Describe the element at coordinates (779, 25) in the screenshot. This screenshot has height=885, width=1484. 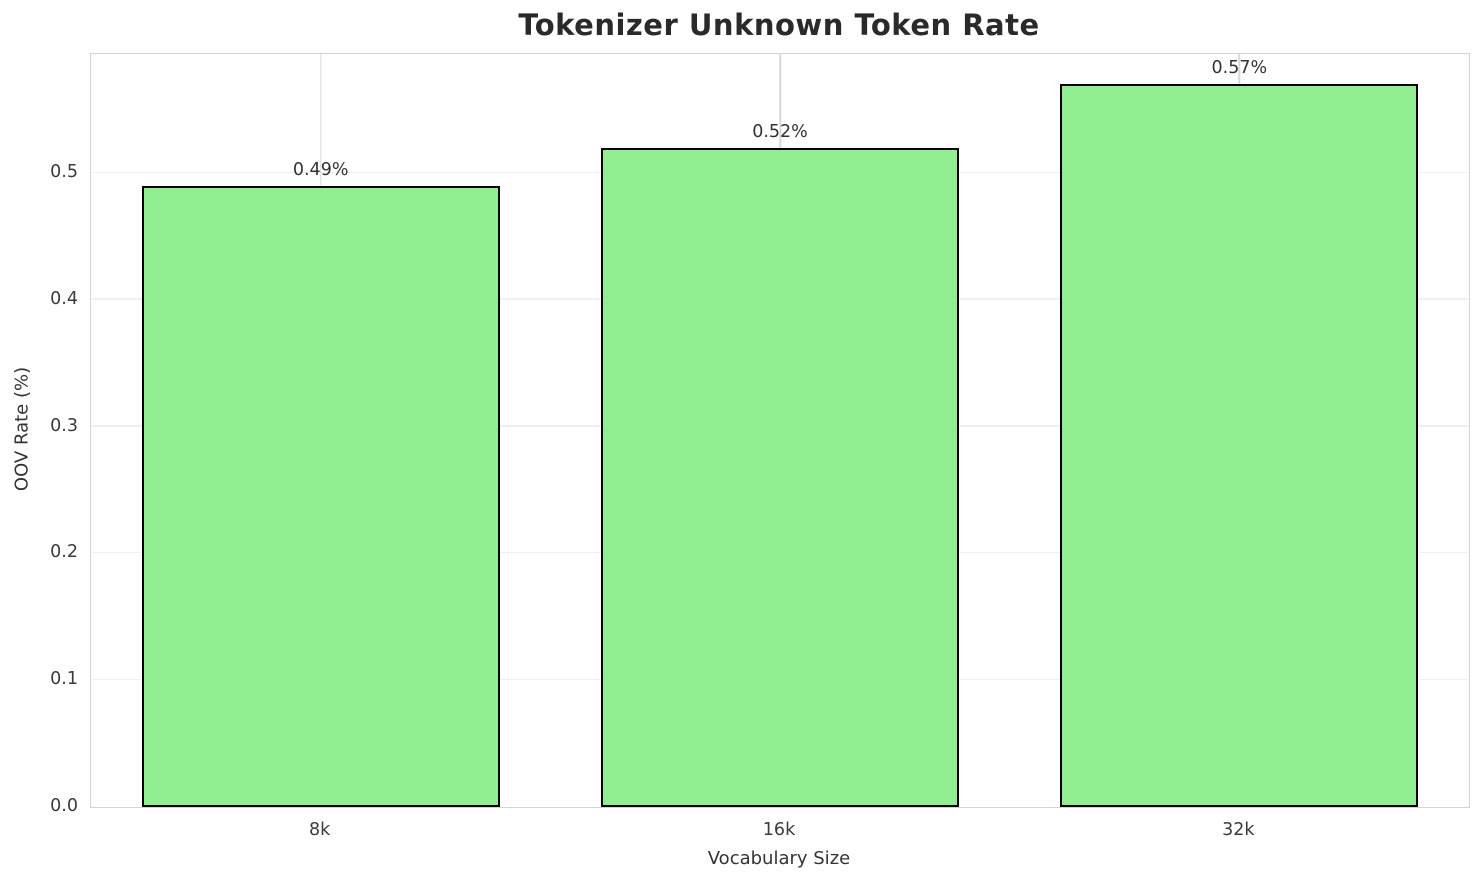
I see `chart-title: Tokenizer Unknown Token Rate` at that location.